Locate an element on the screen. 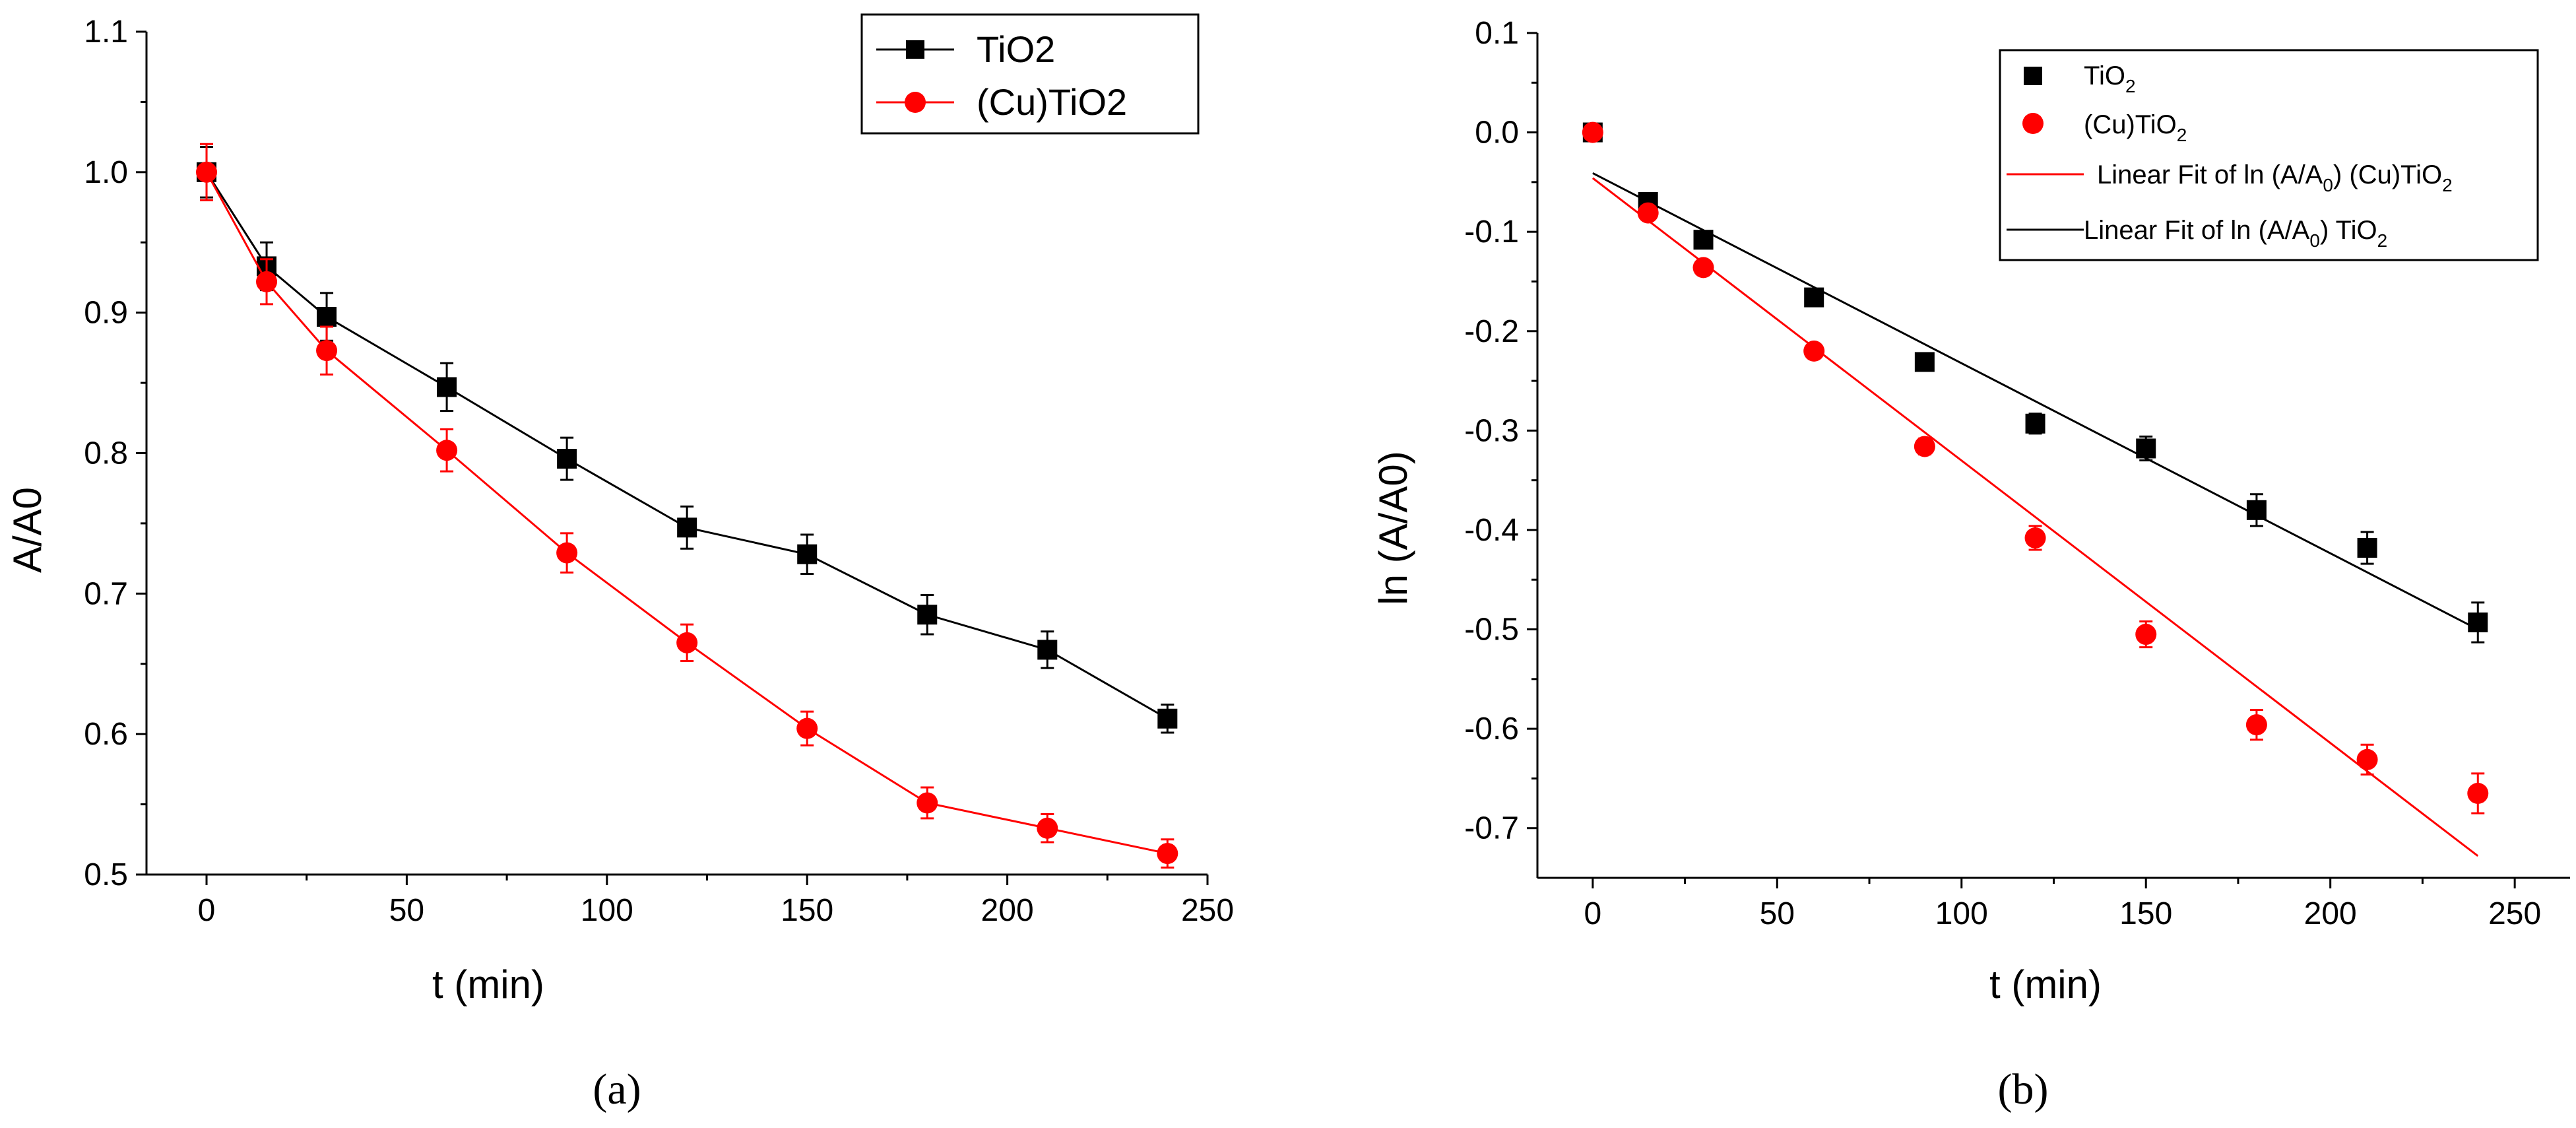 The image size is (2576, 1128). y-tick-label-b-6: -0.1 is located at coordinates (1491, 232).